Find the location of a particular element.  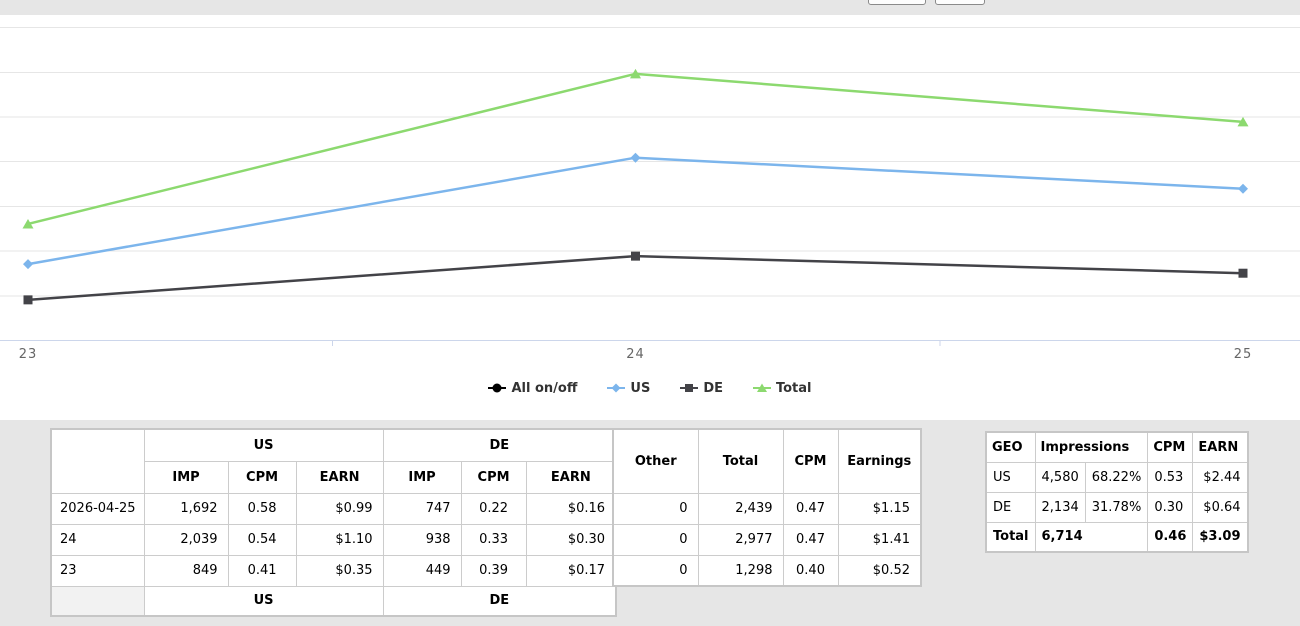

daily-table-row: 24 2,039 0.54 $1.10 938 0.33 $0.30 is located at coordinates (333, 539).